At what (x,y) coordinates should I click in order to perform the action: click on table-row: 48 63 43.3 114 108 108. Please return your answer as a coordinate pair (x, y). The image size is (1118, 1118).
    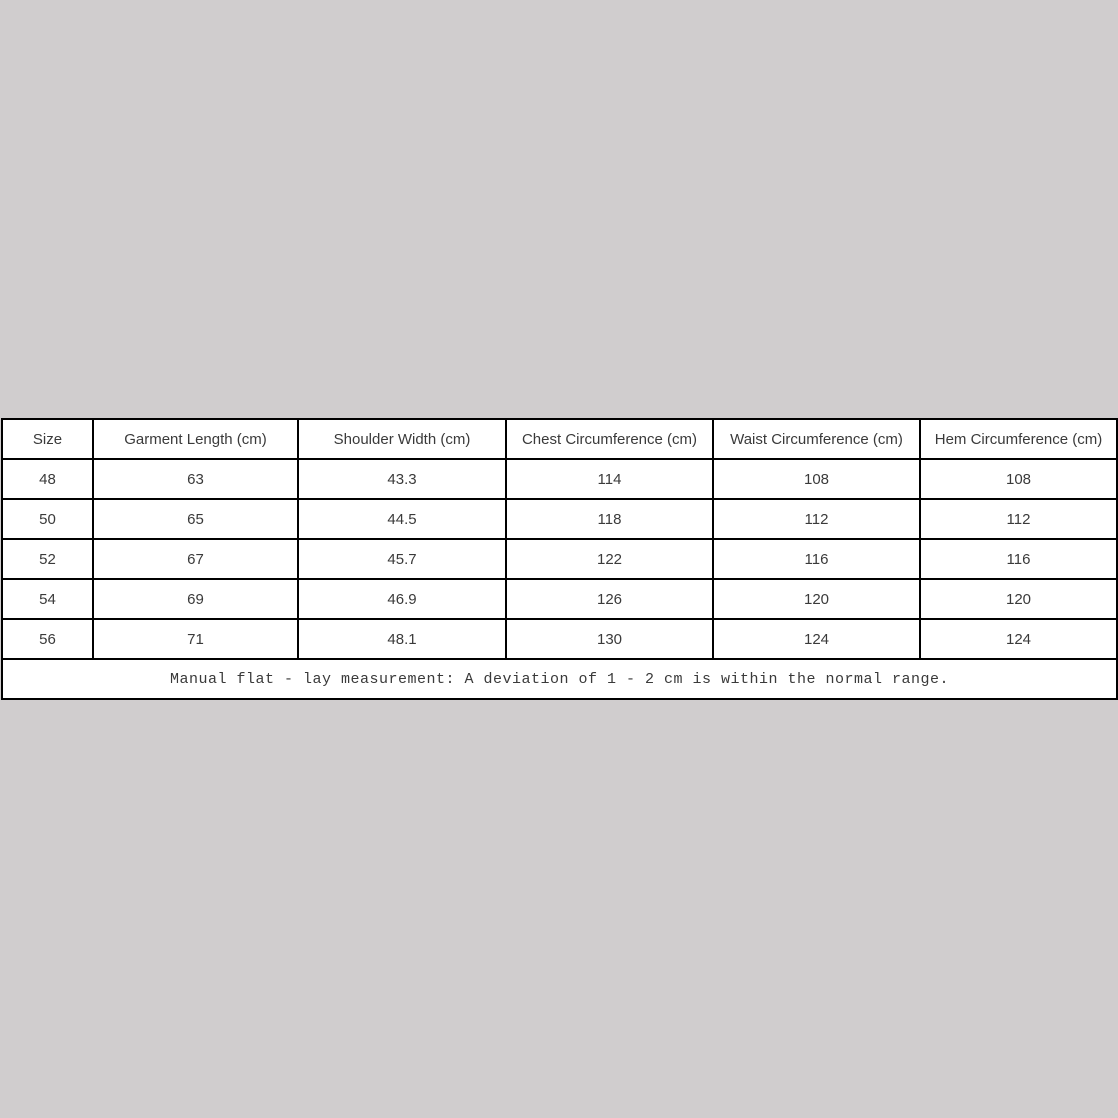
    Looking at the image, I should click on (559, 479).